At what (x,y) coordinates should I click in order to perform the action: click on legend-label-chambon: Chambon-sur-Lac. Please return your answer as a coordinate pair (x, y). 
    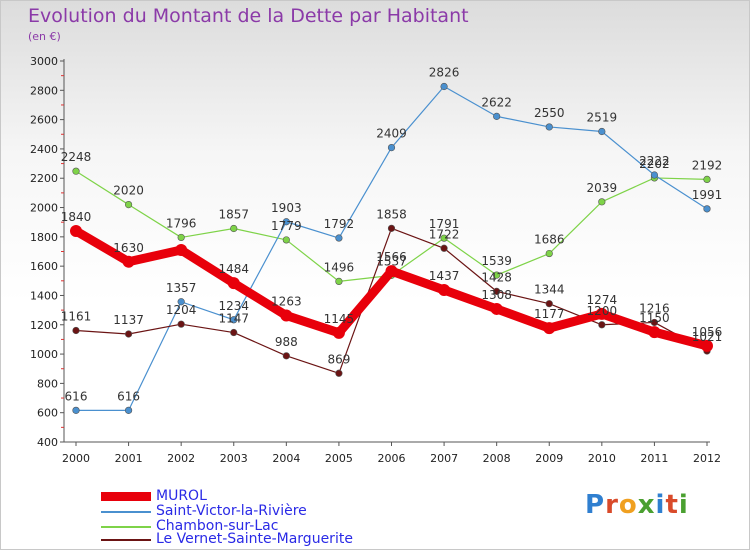
    Looking at the image, I should click on (217, 526).